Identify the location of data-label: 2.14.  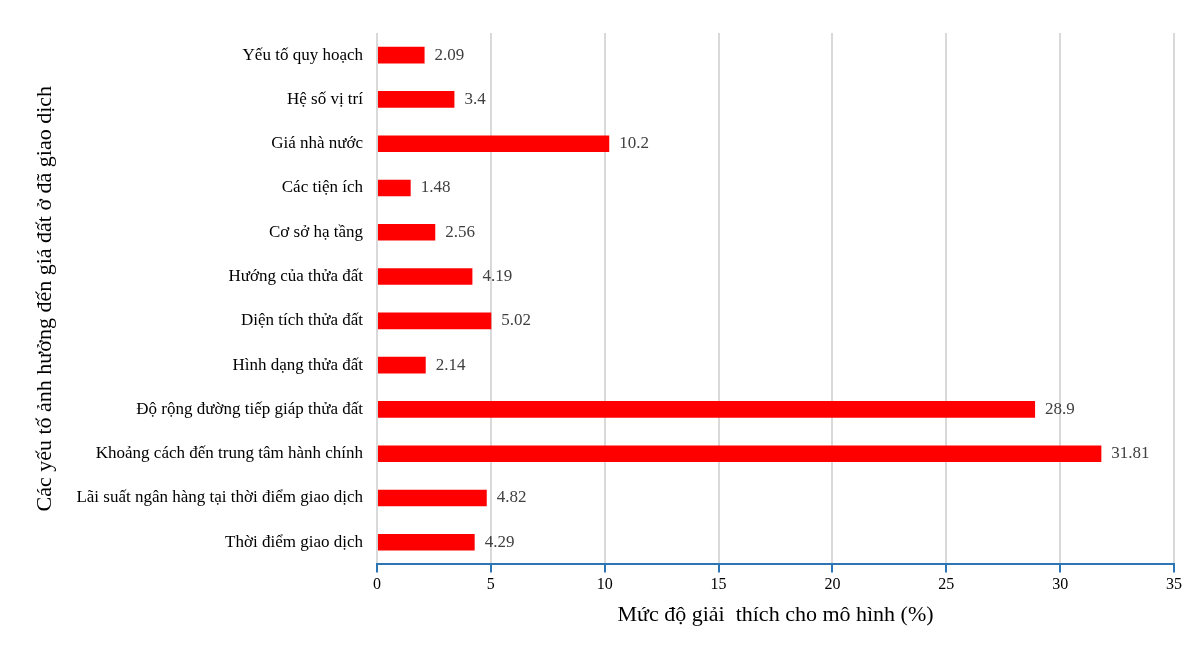
(450, 364).